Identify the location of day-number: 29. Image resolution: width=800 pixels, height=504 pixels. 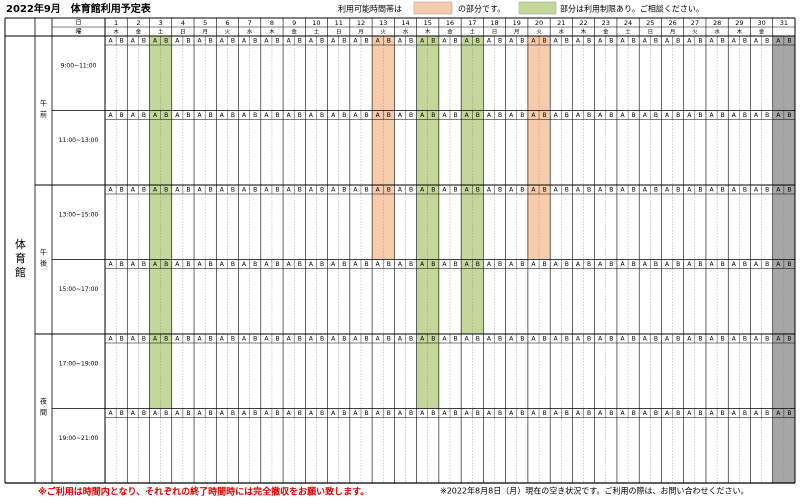
(739, 23).